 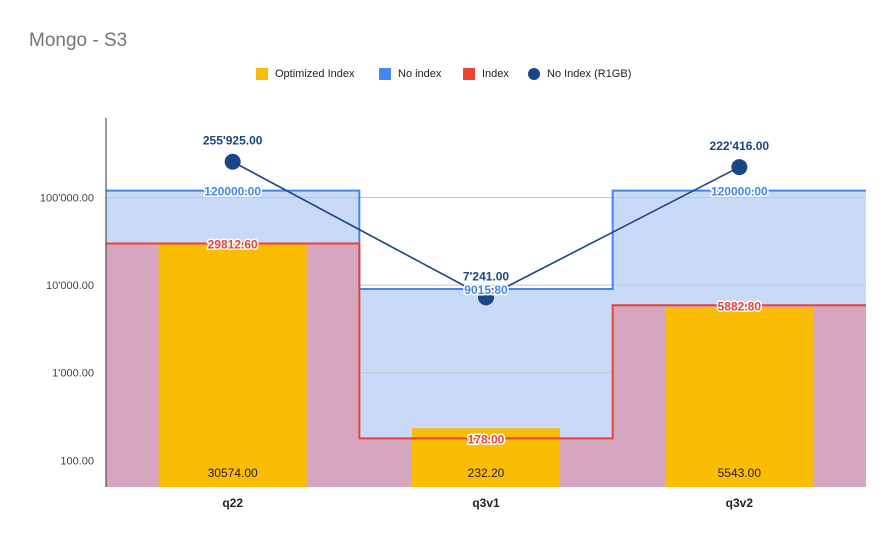 I want to click on chart-title: Mongo - S3, so click(x=78, y=40).